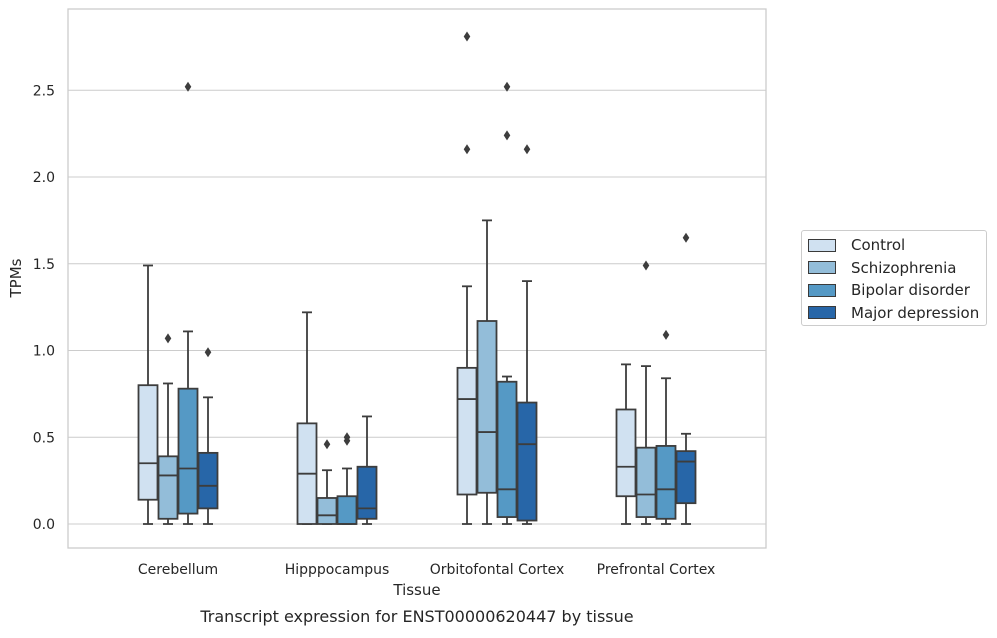  Describe the element at coordinates (44, 178) in the screenshot. I see `y-tick-label: 2.0` at that location.